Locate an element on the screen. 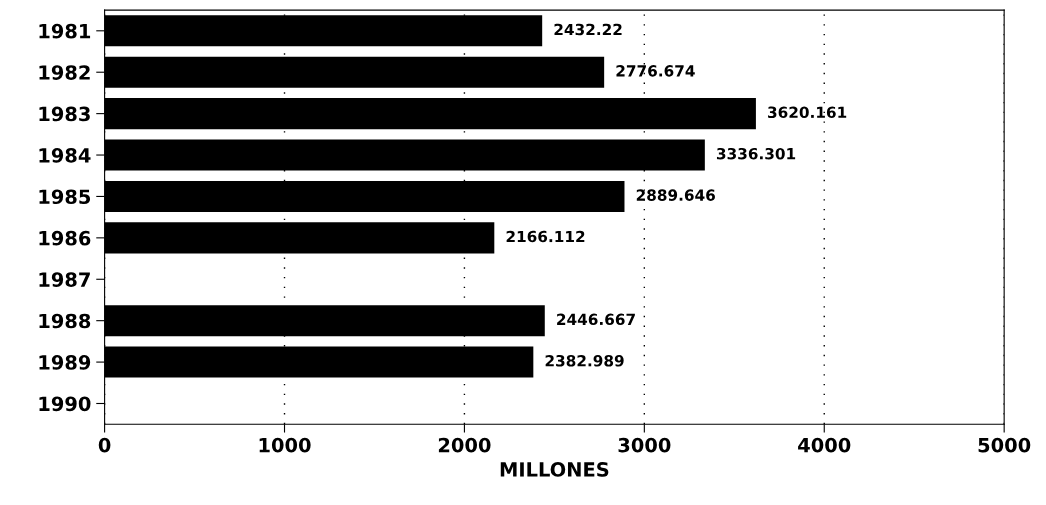 The width and height of the screenshot is (1046, 505). y-tick-label: 1988 is located at coordinates (65, 321).